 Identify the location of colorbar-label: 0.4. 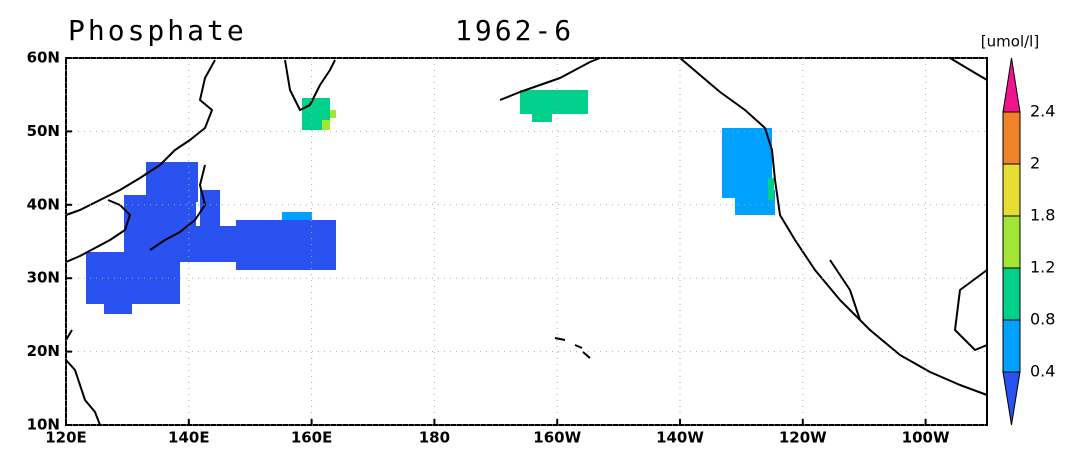
(1042, 371).